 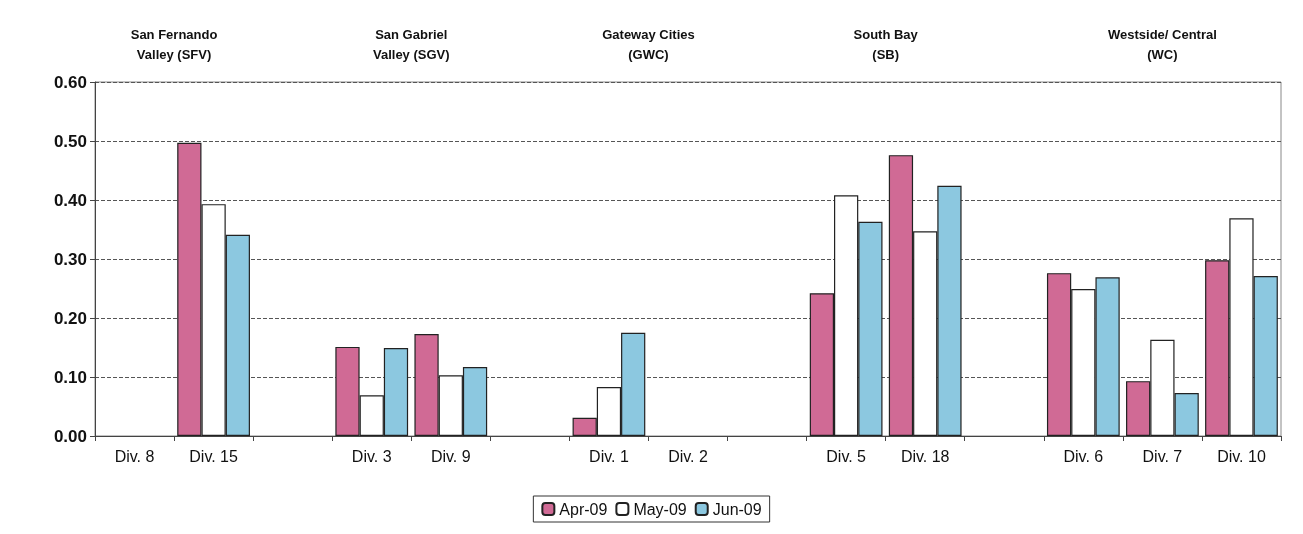 What do you see at coordinates (1083, 456) in the screenshot?
I see `x-tick-label: Div. 6` at bounding box center [1083, 456].